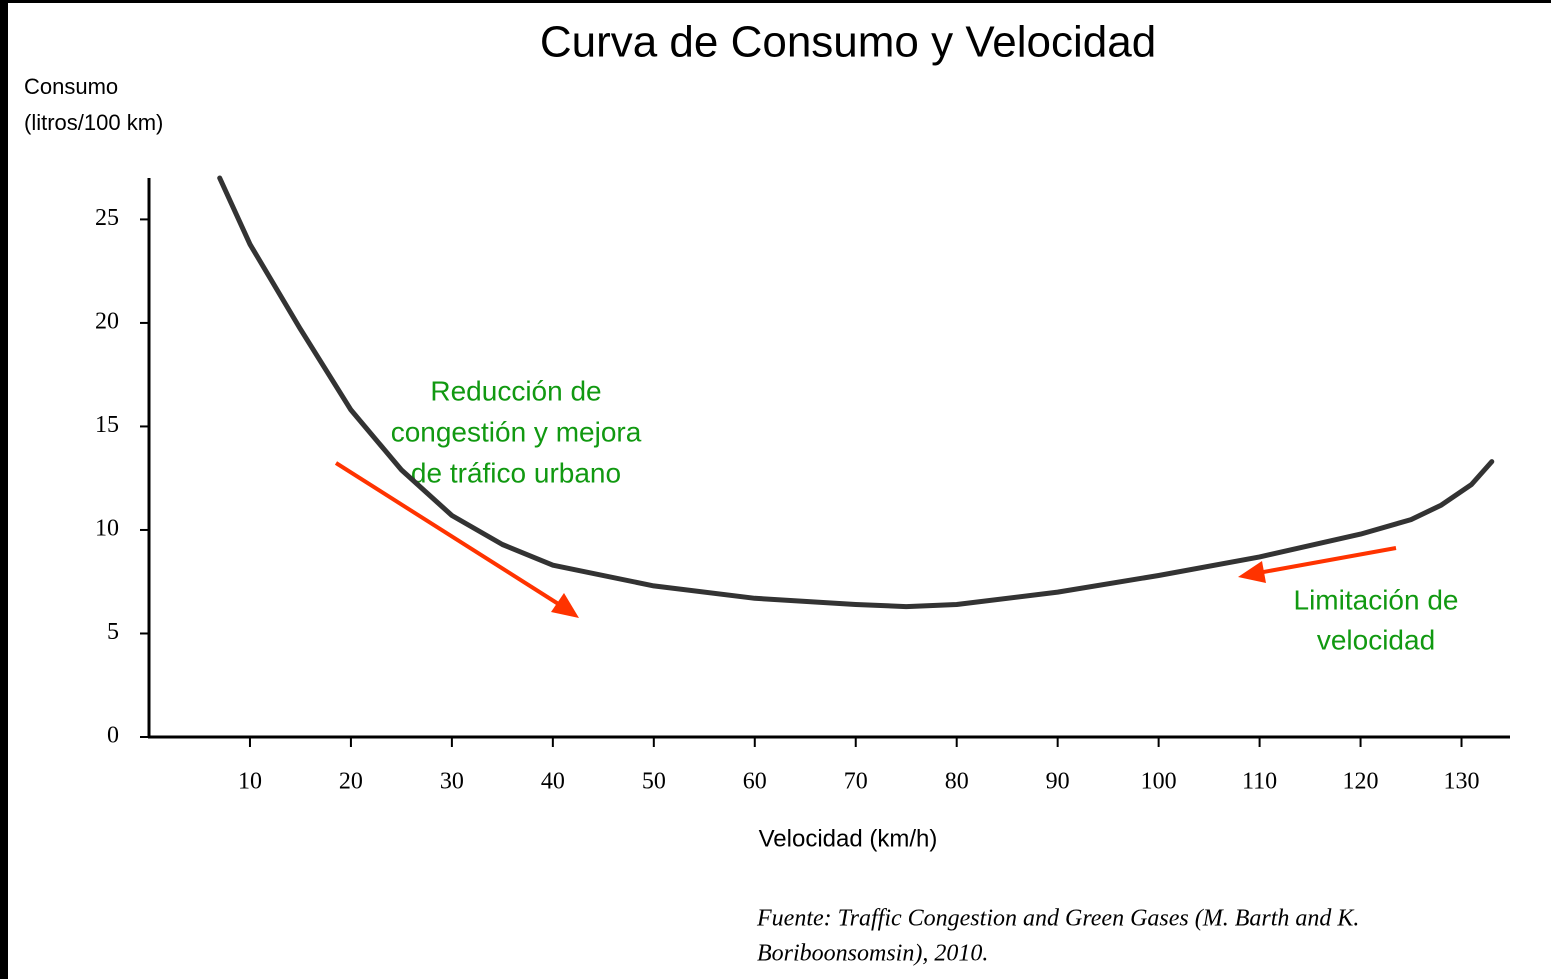 The image size is (1551, 979). I want to click on annotation: Reducción de, so click(515, 390).